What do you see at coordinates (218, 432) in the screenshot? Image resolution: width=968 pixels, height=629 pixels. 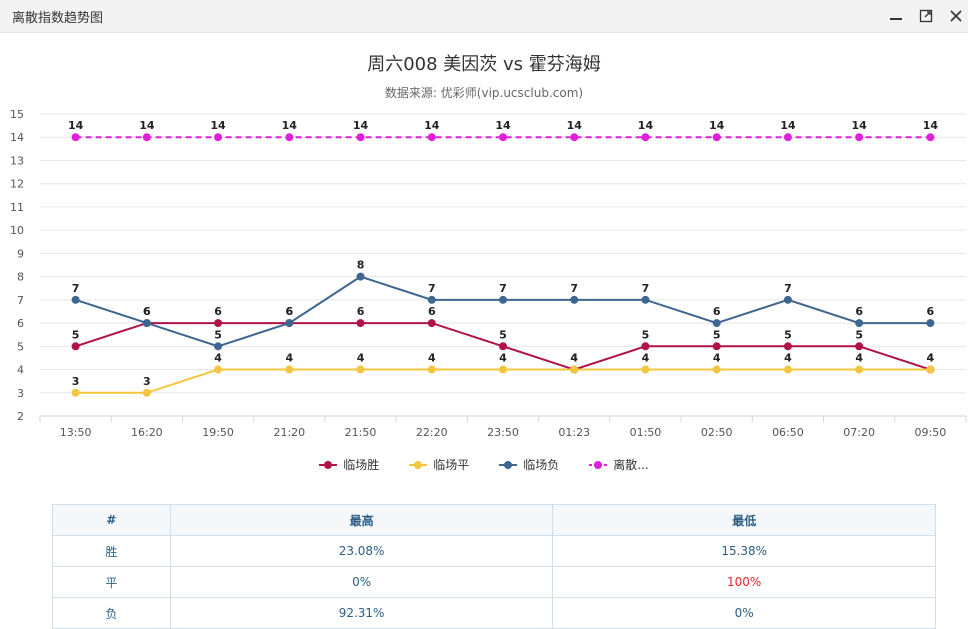 I see `x-tick-label: 19:50` at bounding box center [218, 432].